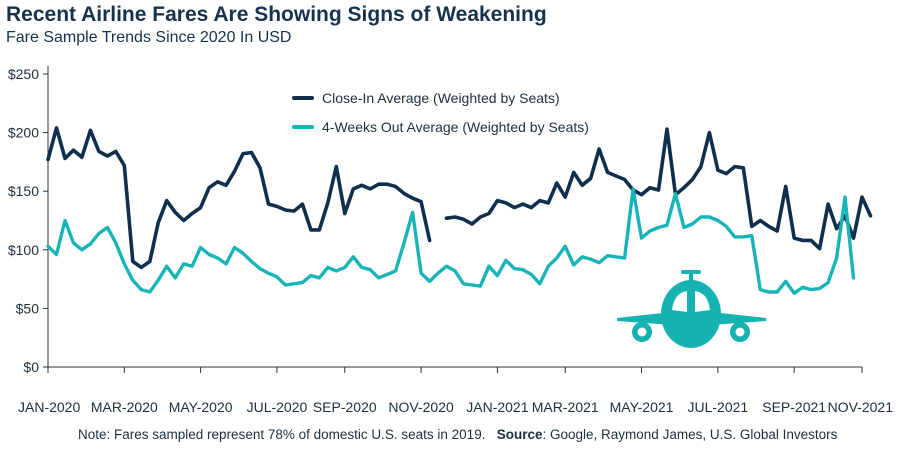 Image resolution: width=900 pixels, height=450 pixels. Describe the element at coordinates (455, 127) in the screenshot. I see `legend-label-four-weeks: 4-Weeks Out Average (Weighted by Seats)` at that location.